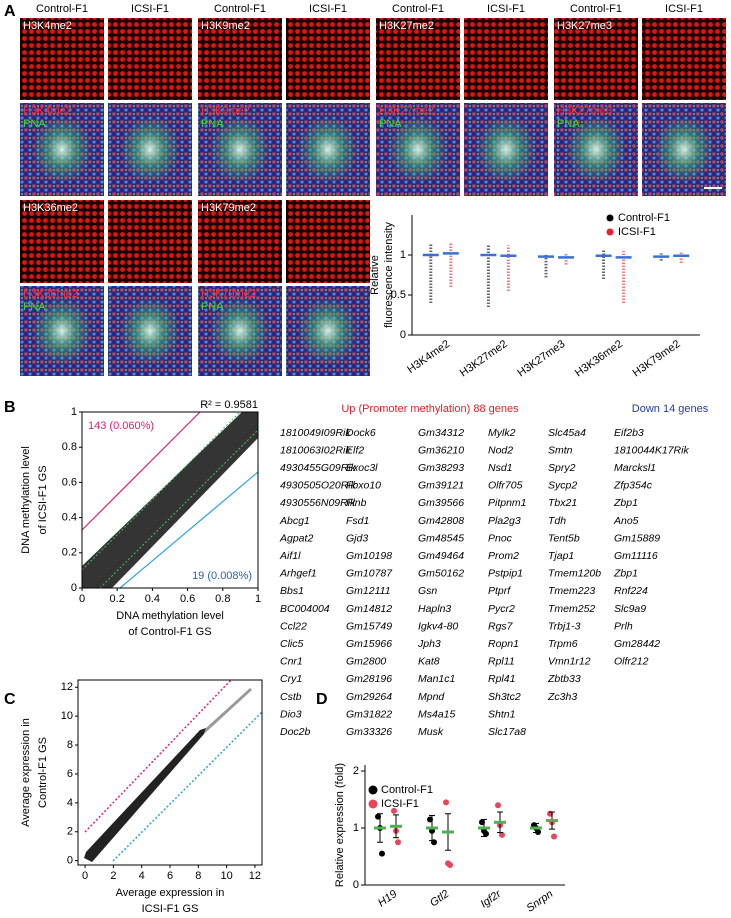  Describe the element at coordinates (441, 468) in the screenshot. I see `gene: Gm38293` at that location.